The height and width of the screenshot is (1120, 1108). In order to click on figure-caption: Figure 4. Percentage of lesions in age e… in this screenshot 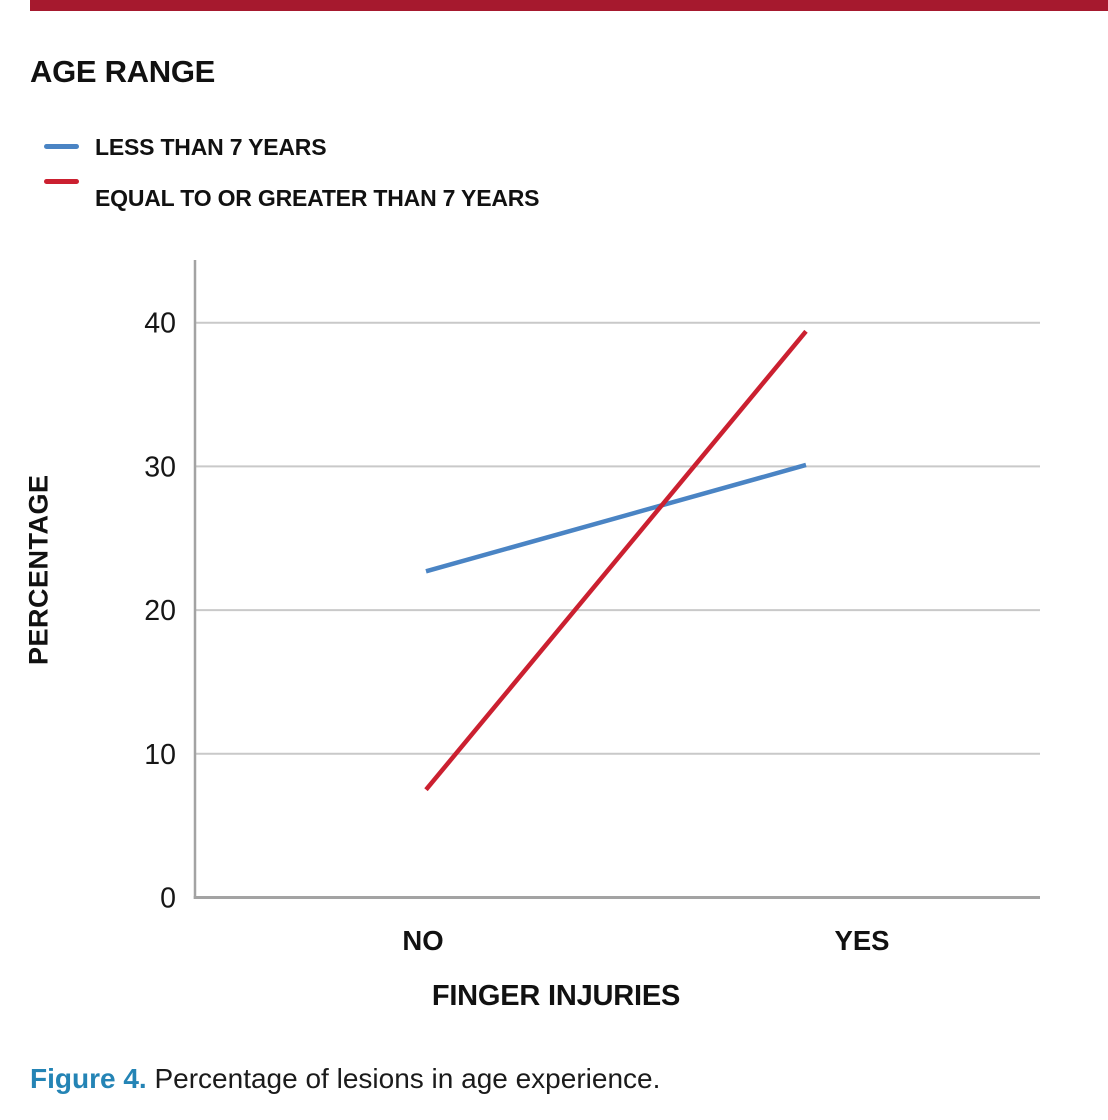, I will do `click(345, 1079)`.